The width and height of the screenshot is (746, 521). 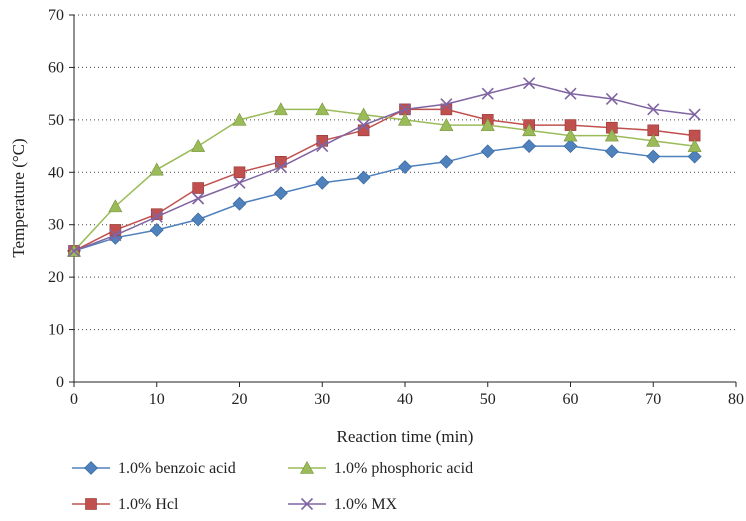 What do you see at coordinates (157, 399) in the screenshot?
I see `x-tick-label: 10` at bounding box center [157, 399].